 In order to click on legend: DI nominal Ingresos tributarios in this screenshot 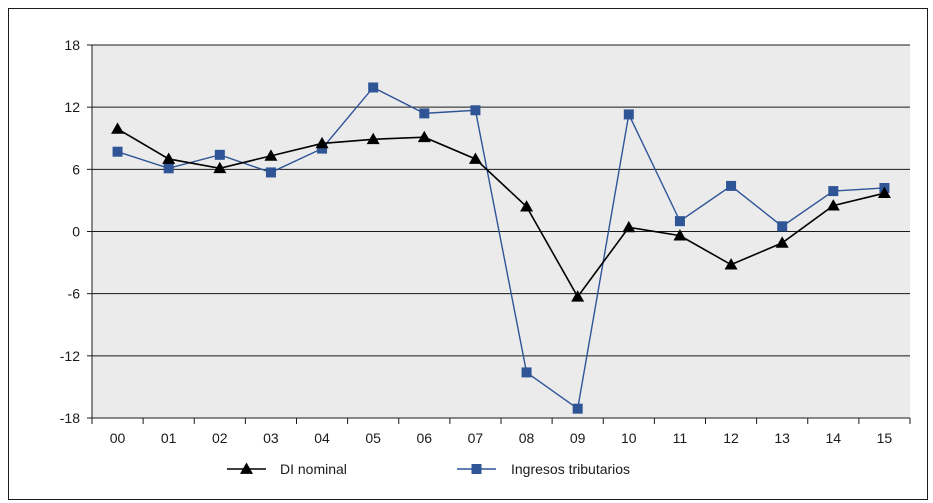, I will do `click(428, 469)`.